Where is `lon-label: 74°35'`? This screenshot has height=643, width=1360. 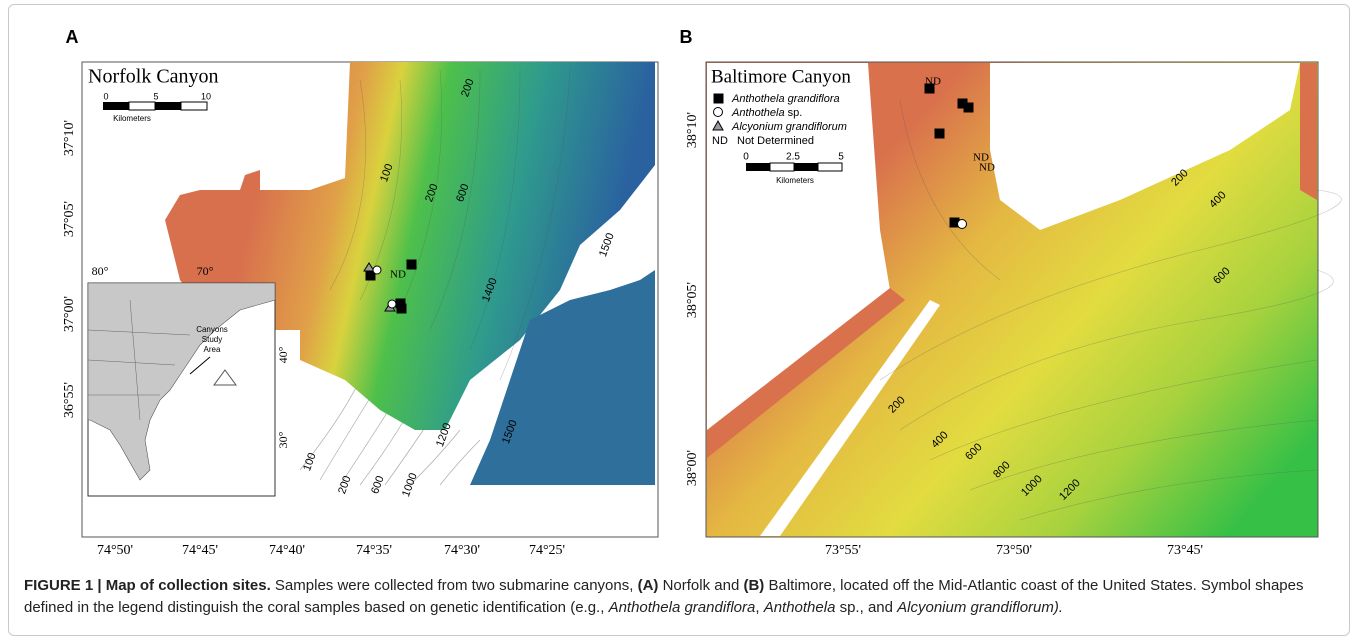 lon-label: 74°35' is located at coordinates (374, 550).